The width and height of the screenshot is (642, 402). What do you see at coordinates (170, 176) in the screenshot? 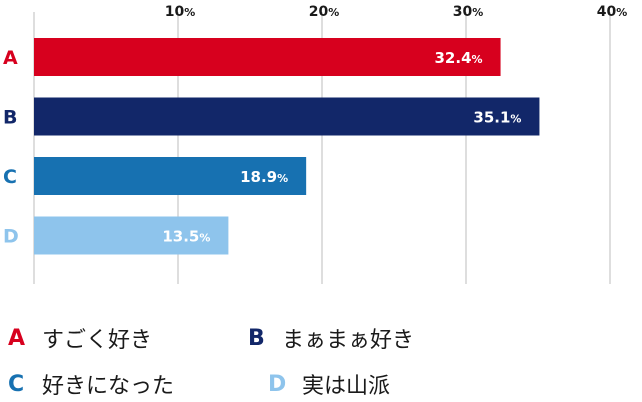
I see `bar-c` at bounding box center [170, 176].